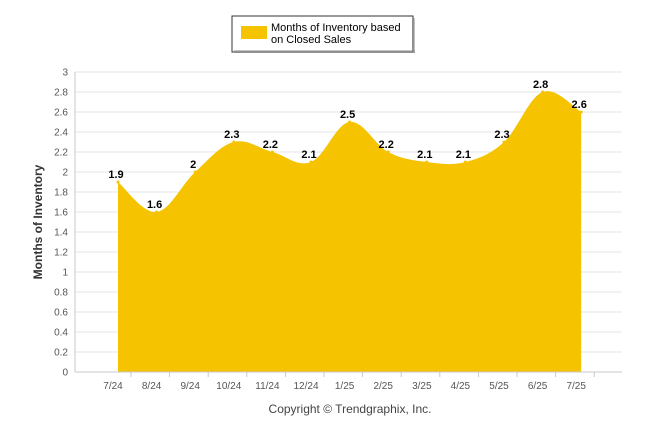 This screenshot has width=646, height=434. Describe the element at coordinates (61, 193) in the screenshot. I see `y-tick-label: 1.8` at that location.